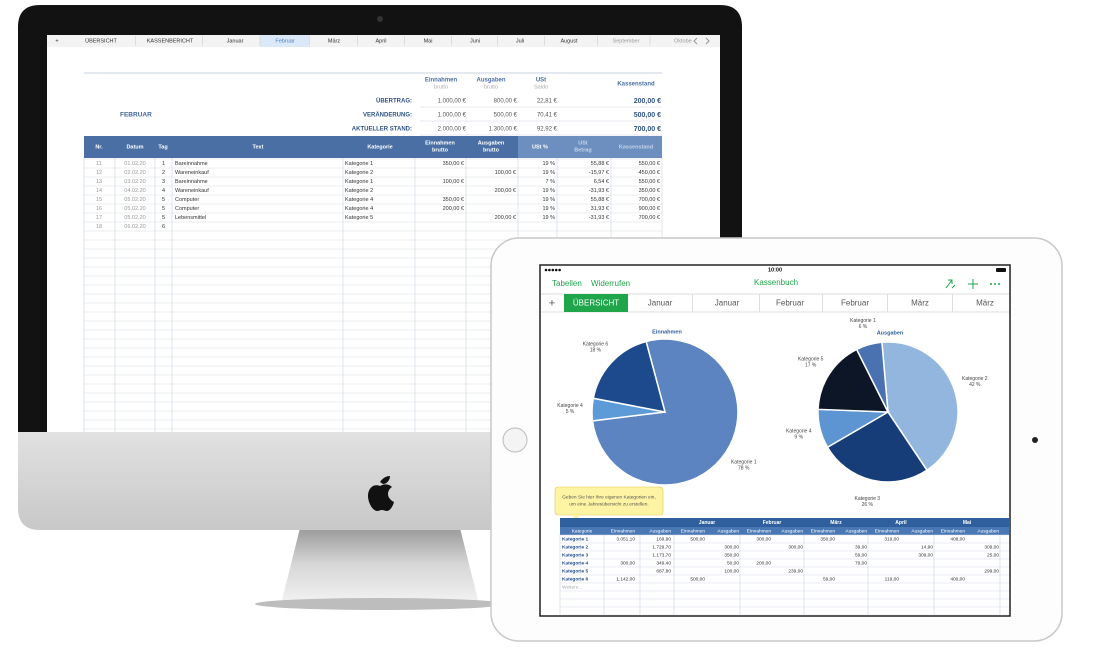 The image size is (1100, 666). I want to click on summary-header: USt, so click(541, 81).